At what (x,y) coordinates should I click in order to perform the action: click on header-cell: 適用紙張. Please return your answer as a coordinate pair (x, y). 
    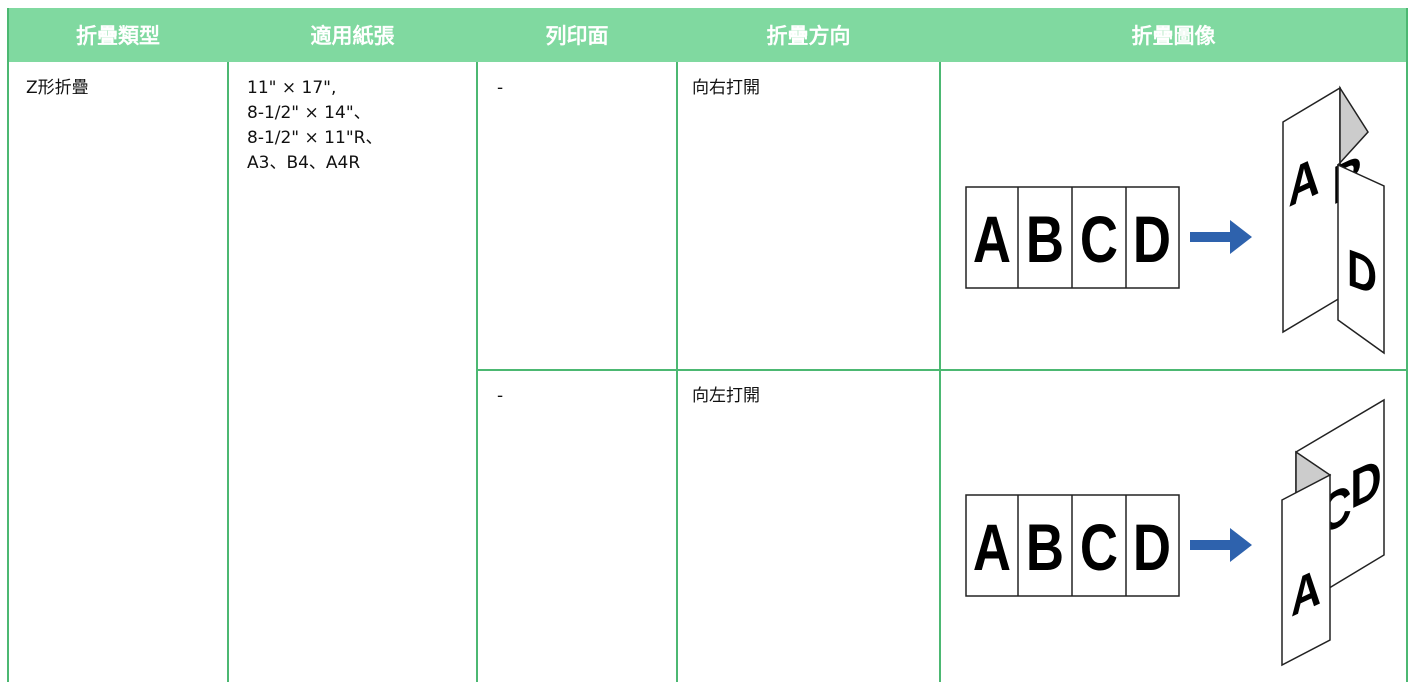
    Looking at the image, I should click on (352, 35).